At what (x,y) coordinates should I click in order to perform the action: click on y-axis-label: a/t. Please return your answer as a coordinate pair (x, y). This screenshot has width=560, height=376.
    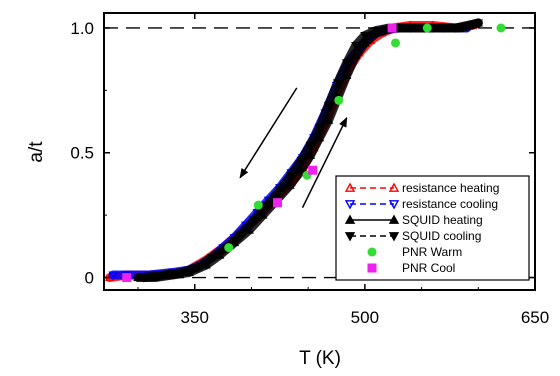
    Looking at the image, I should click on (36, 152).